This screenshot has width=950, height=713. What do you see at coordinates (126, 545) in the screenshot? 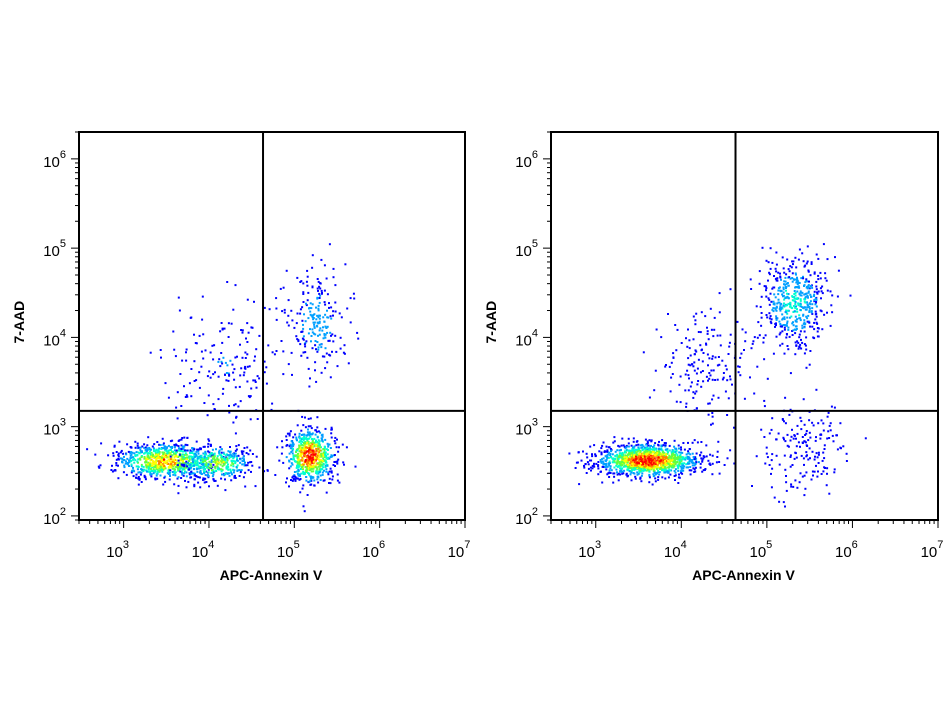
I see `tick-exponent: 3` at bounding box center [126, 545].